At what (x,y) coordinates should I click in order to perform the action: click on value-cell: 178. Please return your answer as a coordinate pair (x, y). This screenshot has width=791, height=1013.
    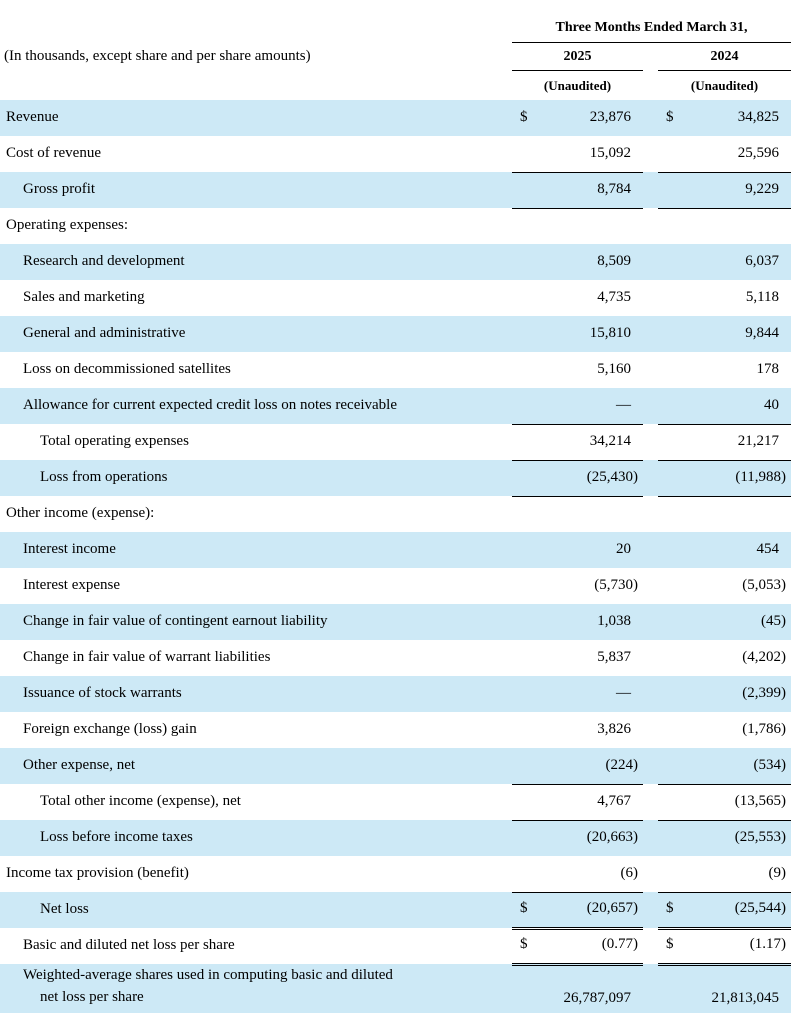
    Looking at the image, I should click on (768, 369).